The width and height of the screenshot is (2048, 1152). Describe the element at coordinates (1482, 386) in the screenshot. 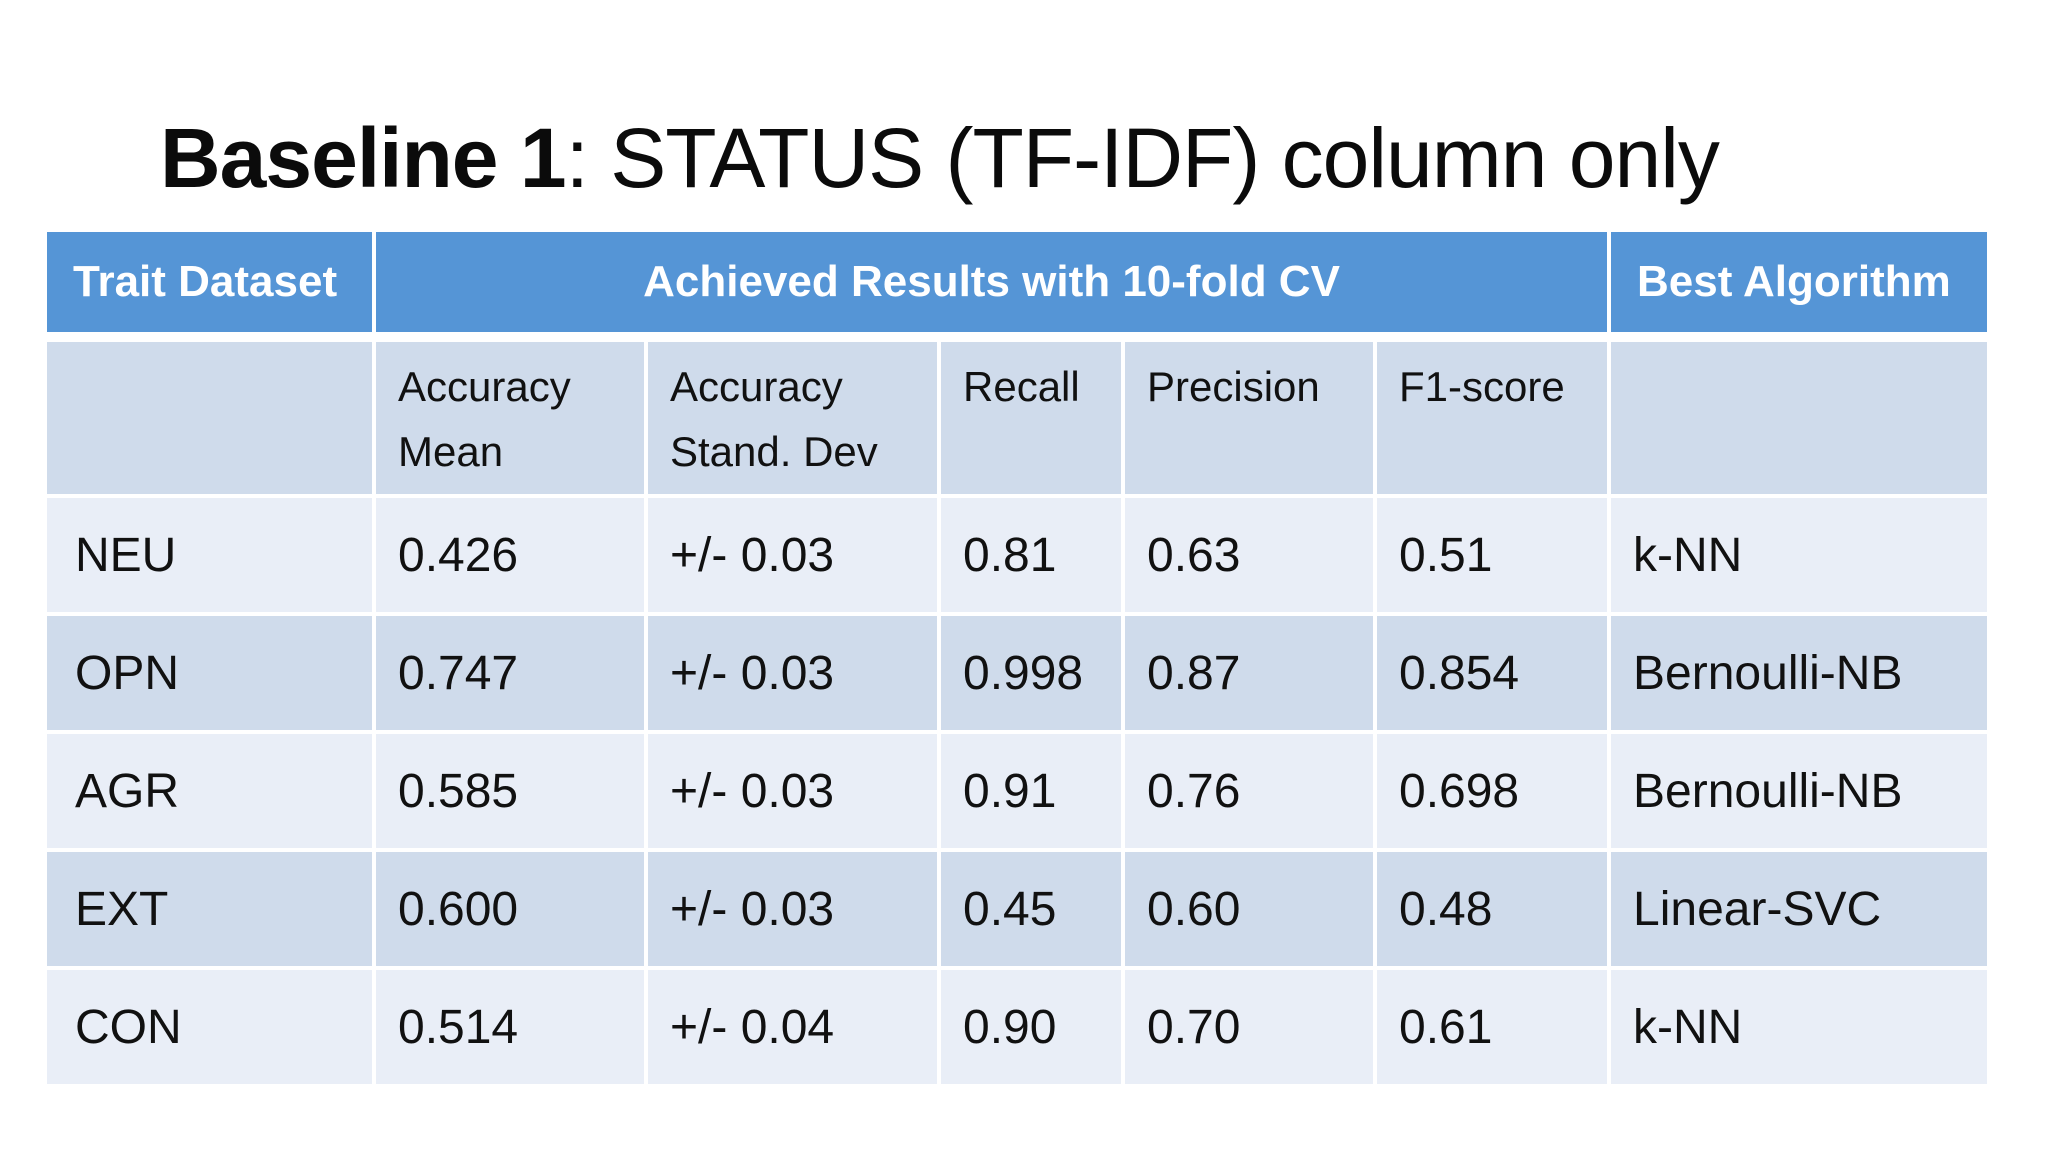

I see `subheader-line: F1-score` at that location.